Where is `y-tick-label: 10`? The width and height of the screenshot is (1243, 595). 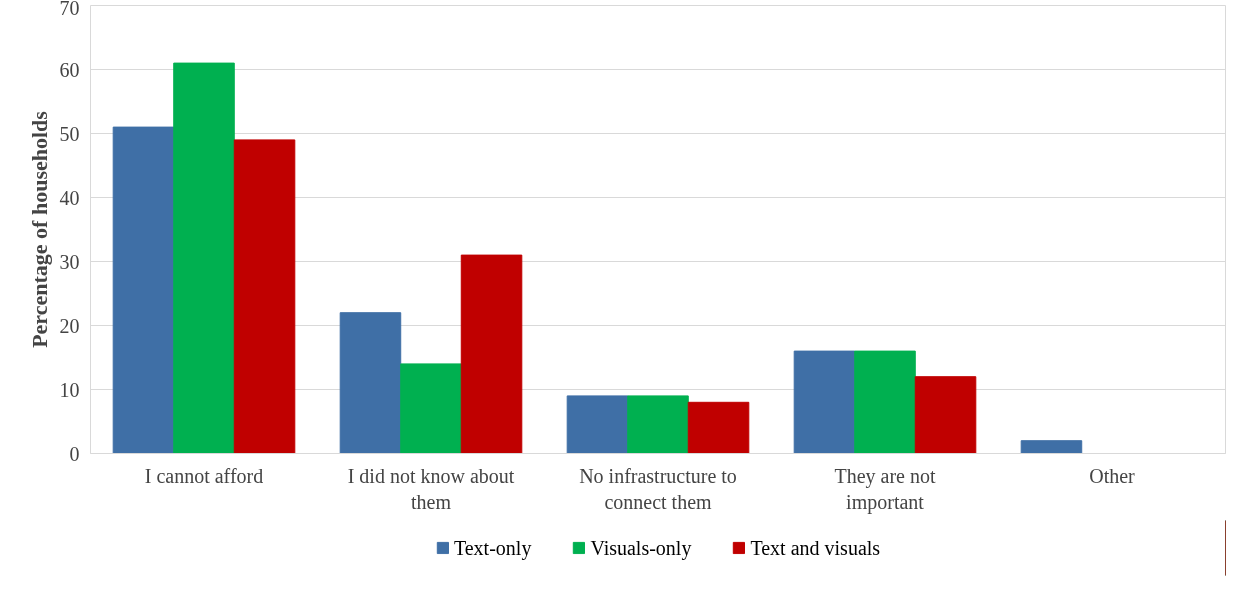 y-tick-label: 10 is located at coordinates (69, 389).